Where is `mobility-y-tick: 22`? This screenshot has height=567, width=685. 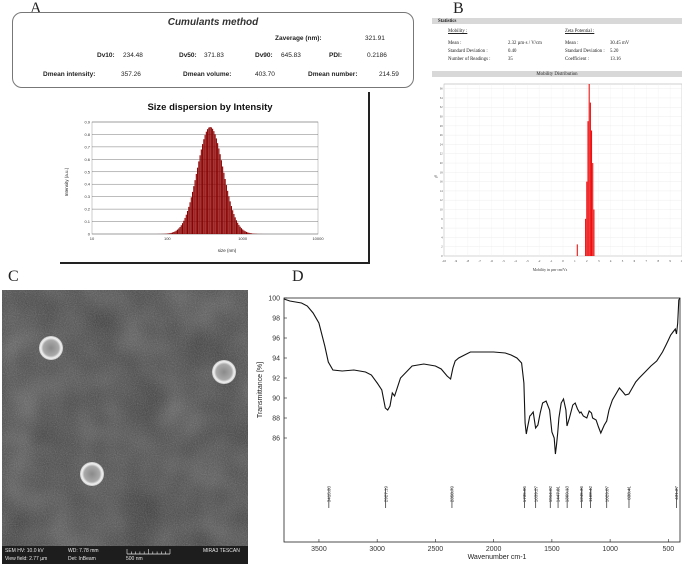
mobility-y-tick: 22 is located at coordinates (441, 154).